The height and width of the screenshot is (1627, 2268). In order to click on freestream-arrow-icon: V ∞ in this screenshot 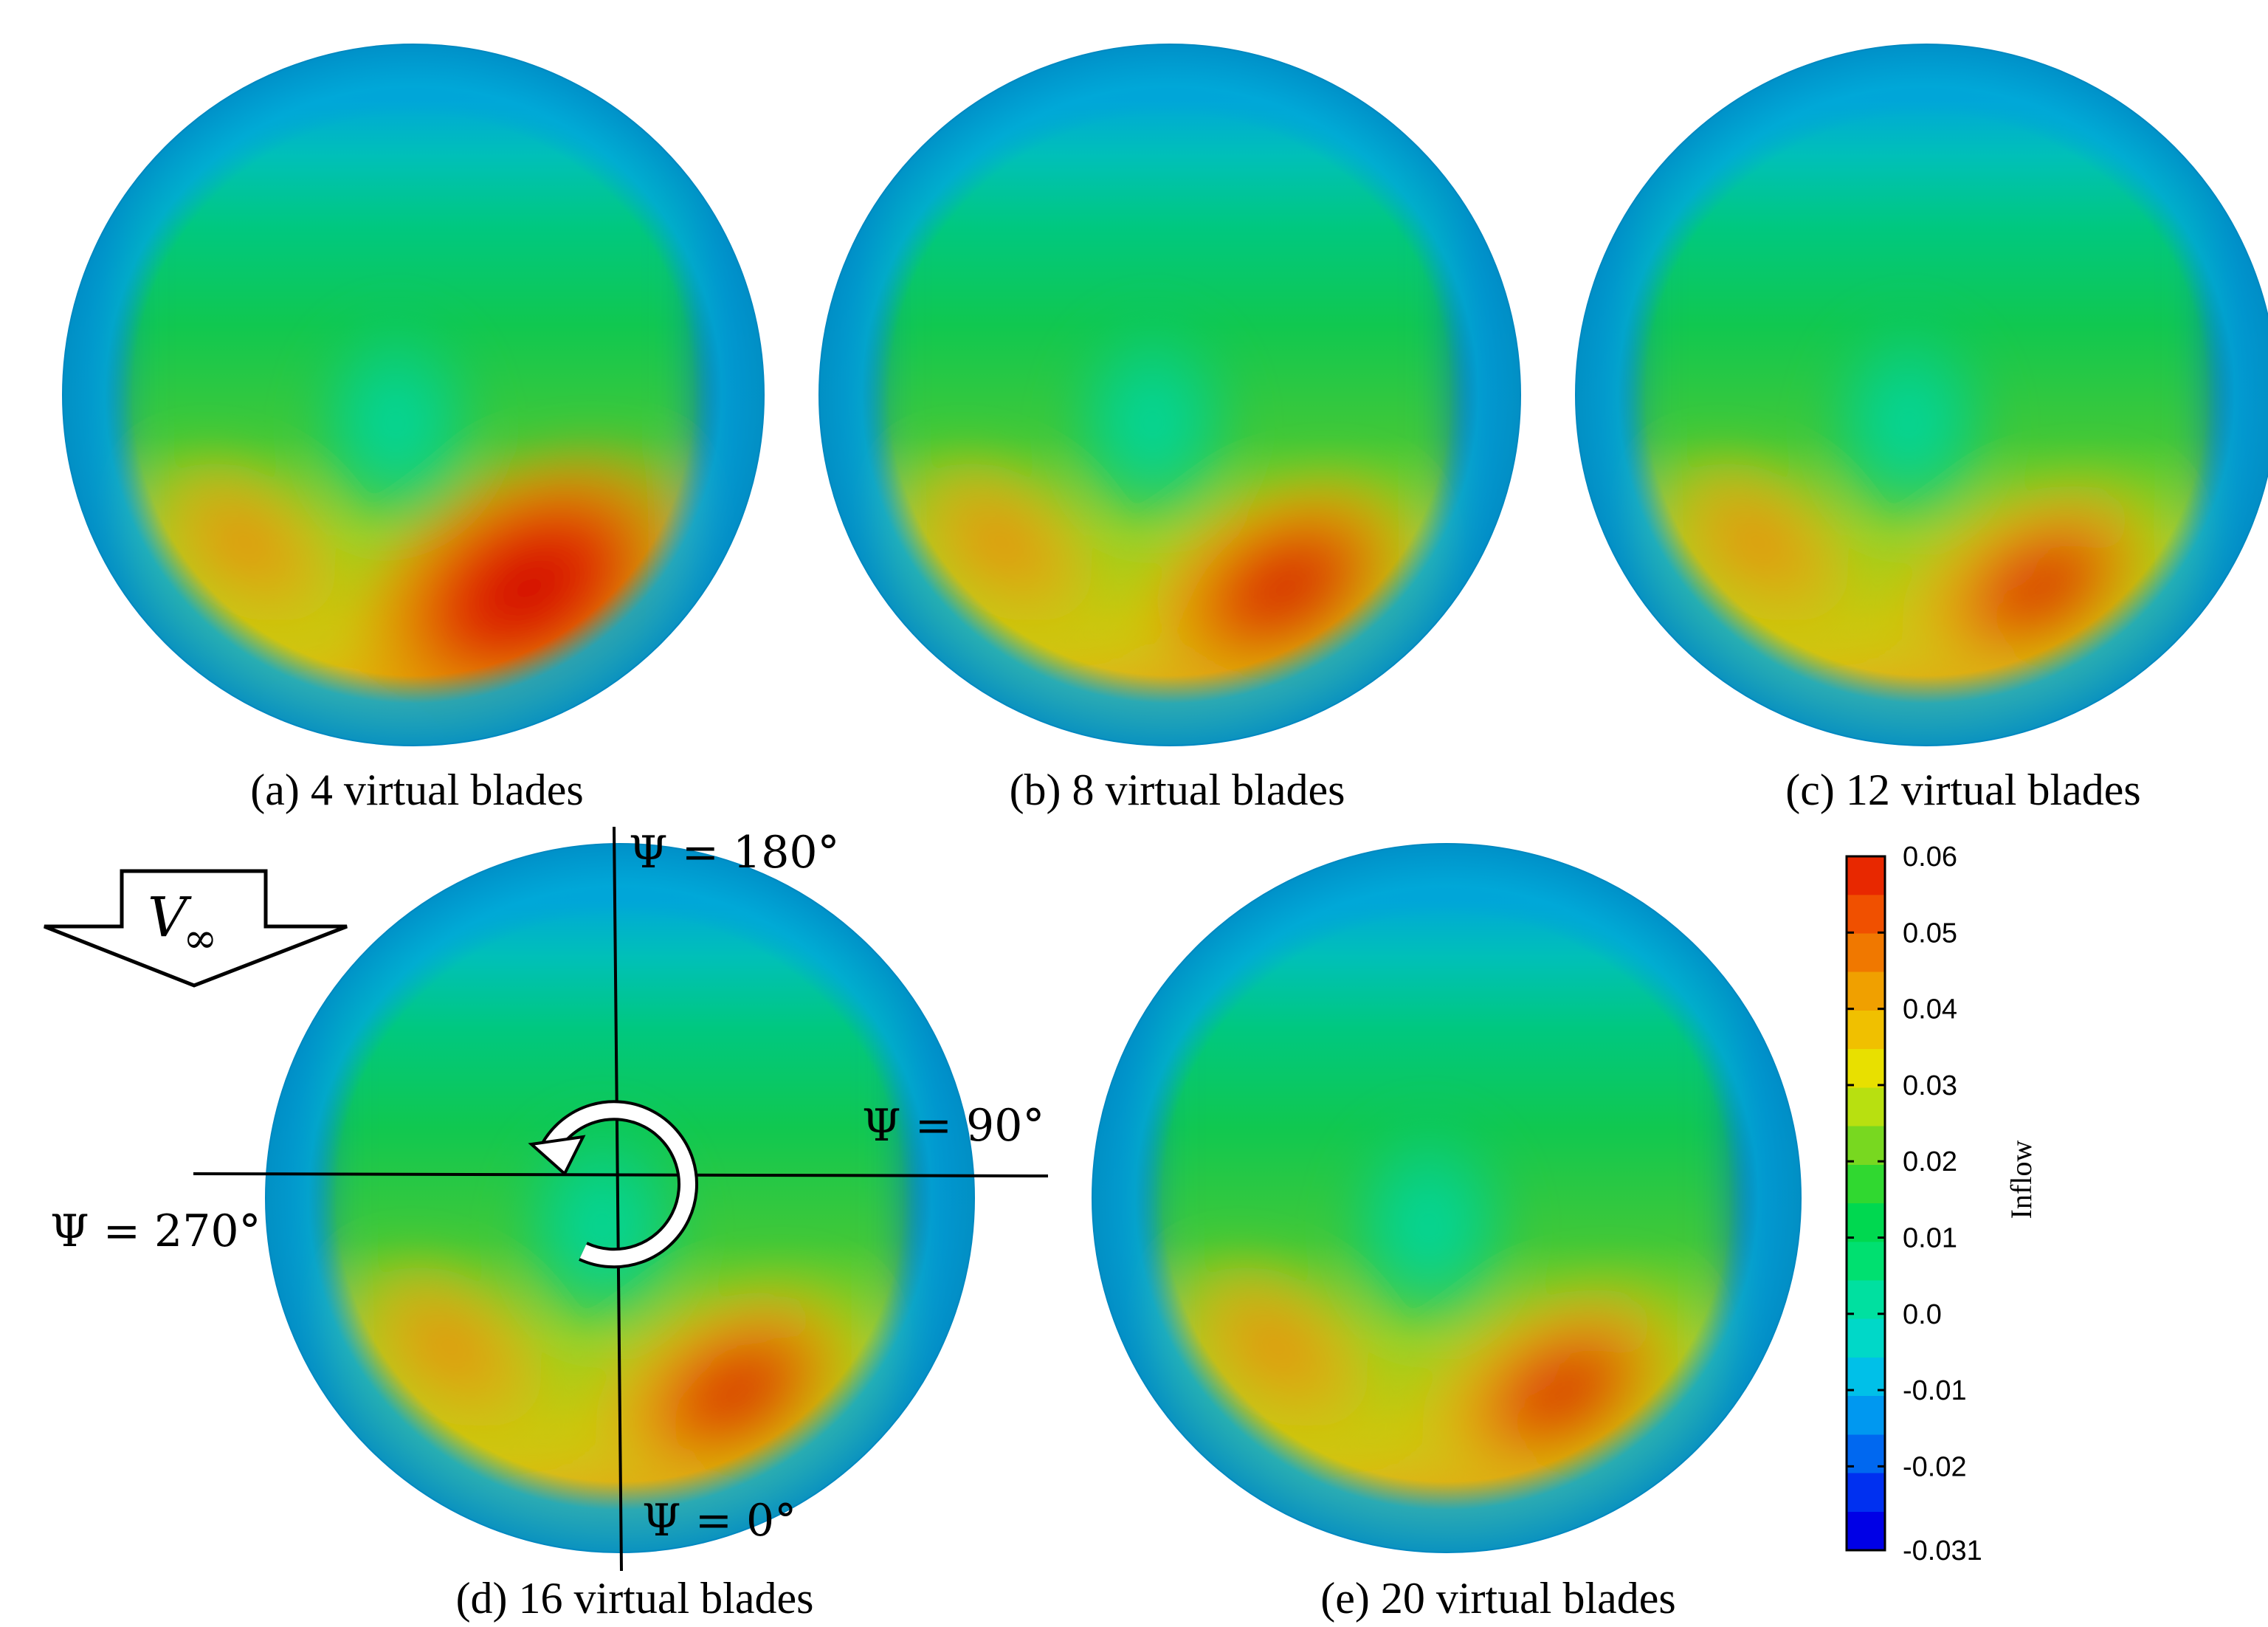, I will do `click(196, 928)`.